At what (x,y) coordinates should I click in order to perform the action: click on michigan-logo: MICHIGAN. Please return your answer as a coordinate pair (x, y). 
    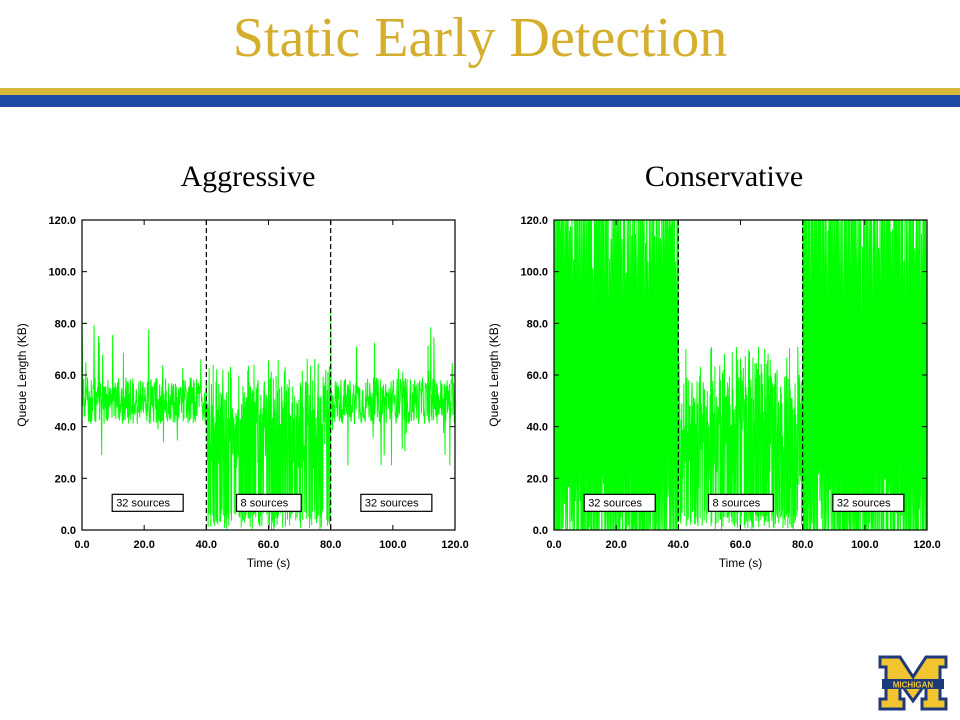
    Looking at the image, I should click on (913, 683).